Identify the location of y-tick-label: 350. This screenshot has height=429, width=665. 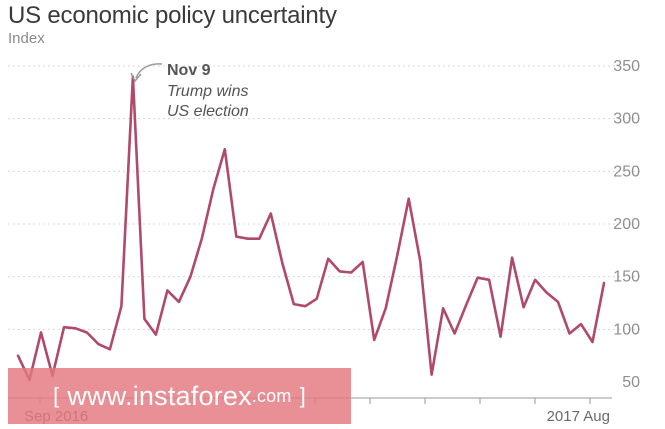
(626, 66).